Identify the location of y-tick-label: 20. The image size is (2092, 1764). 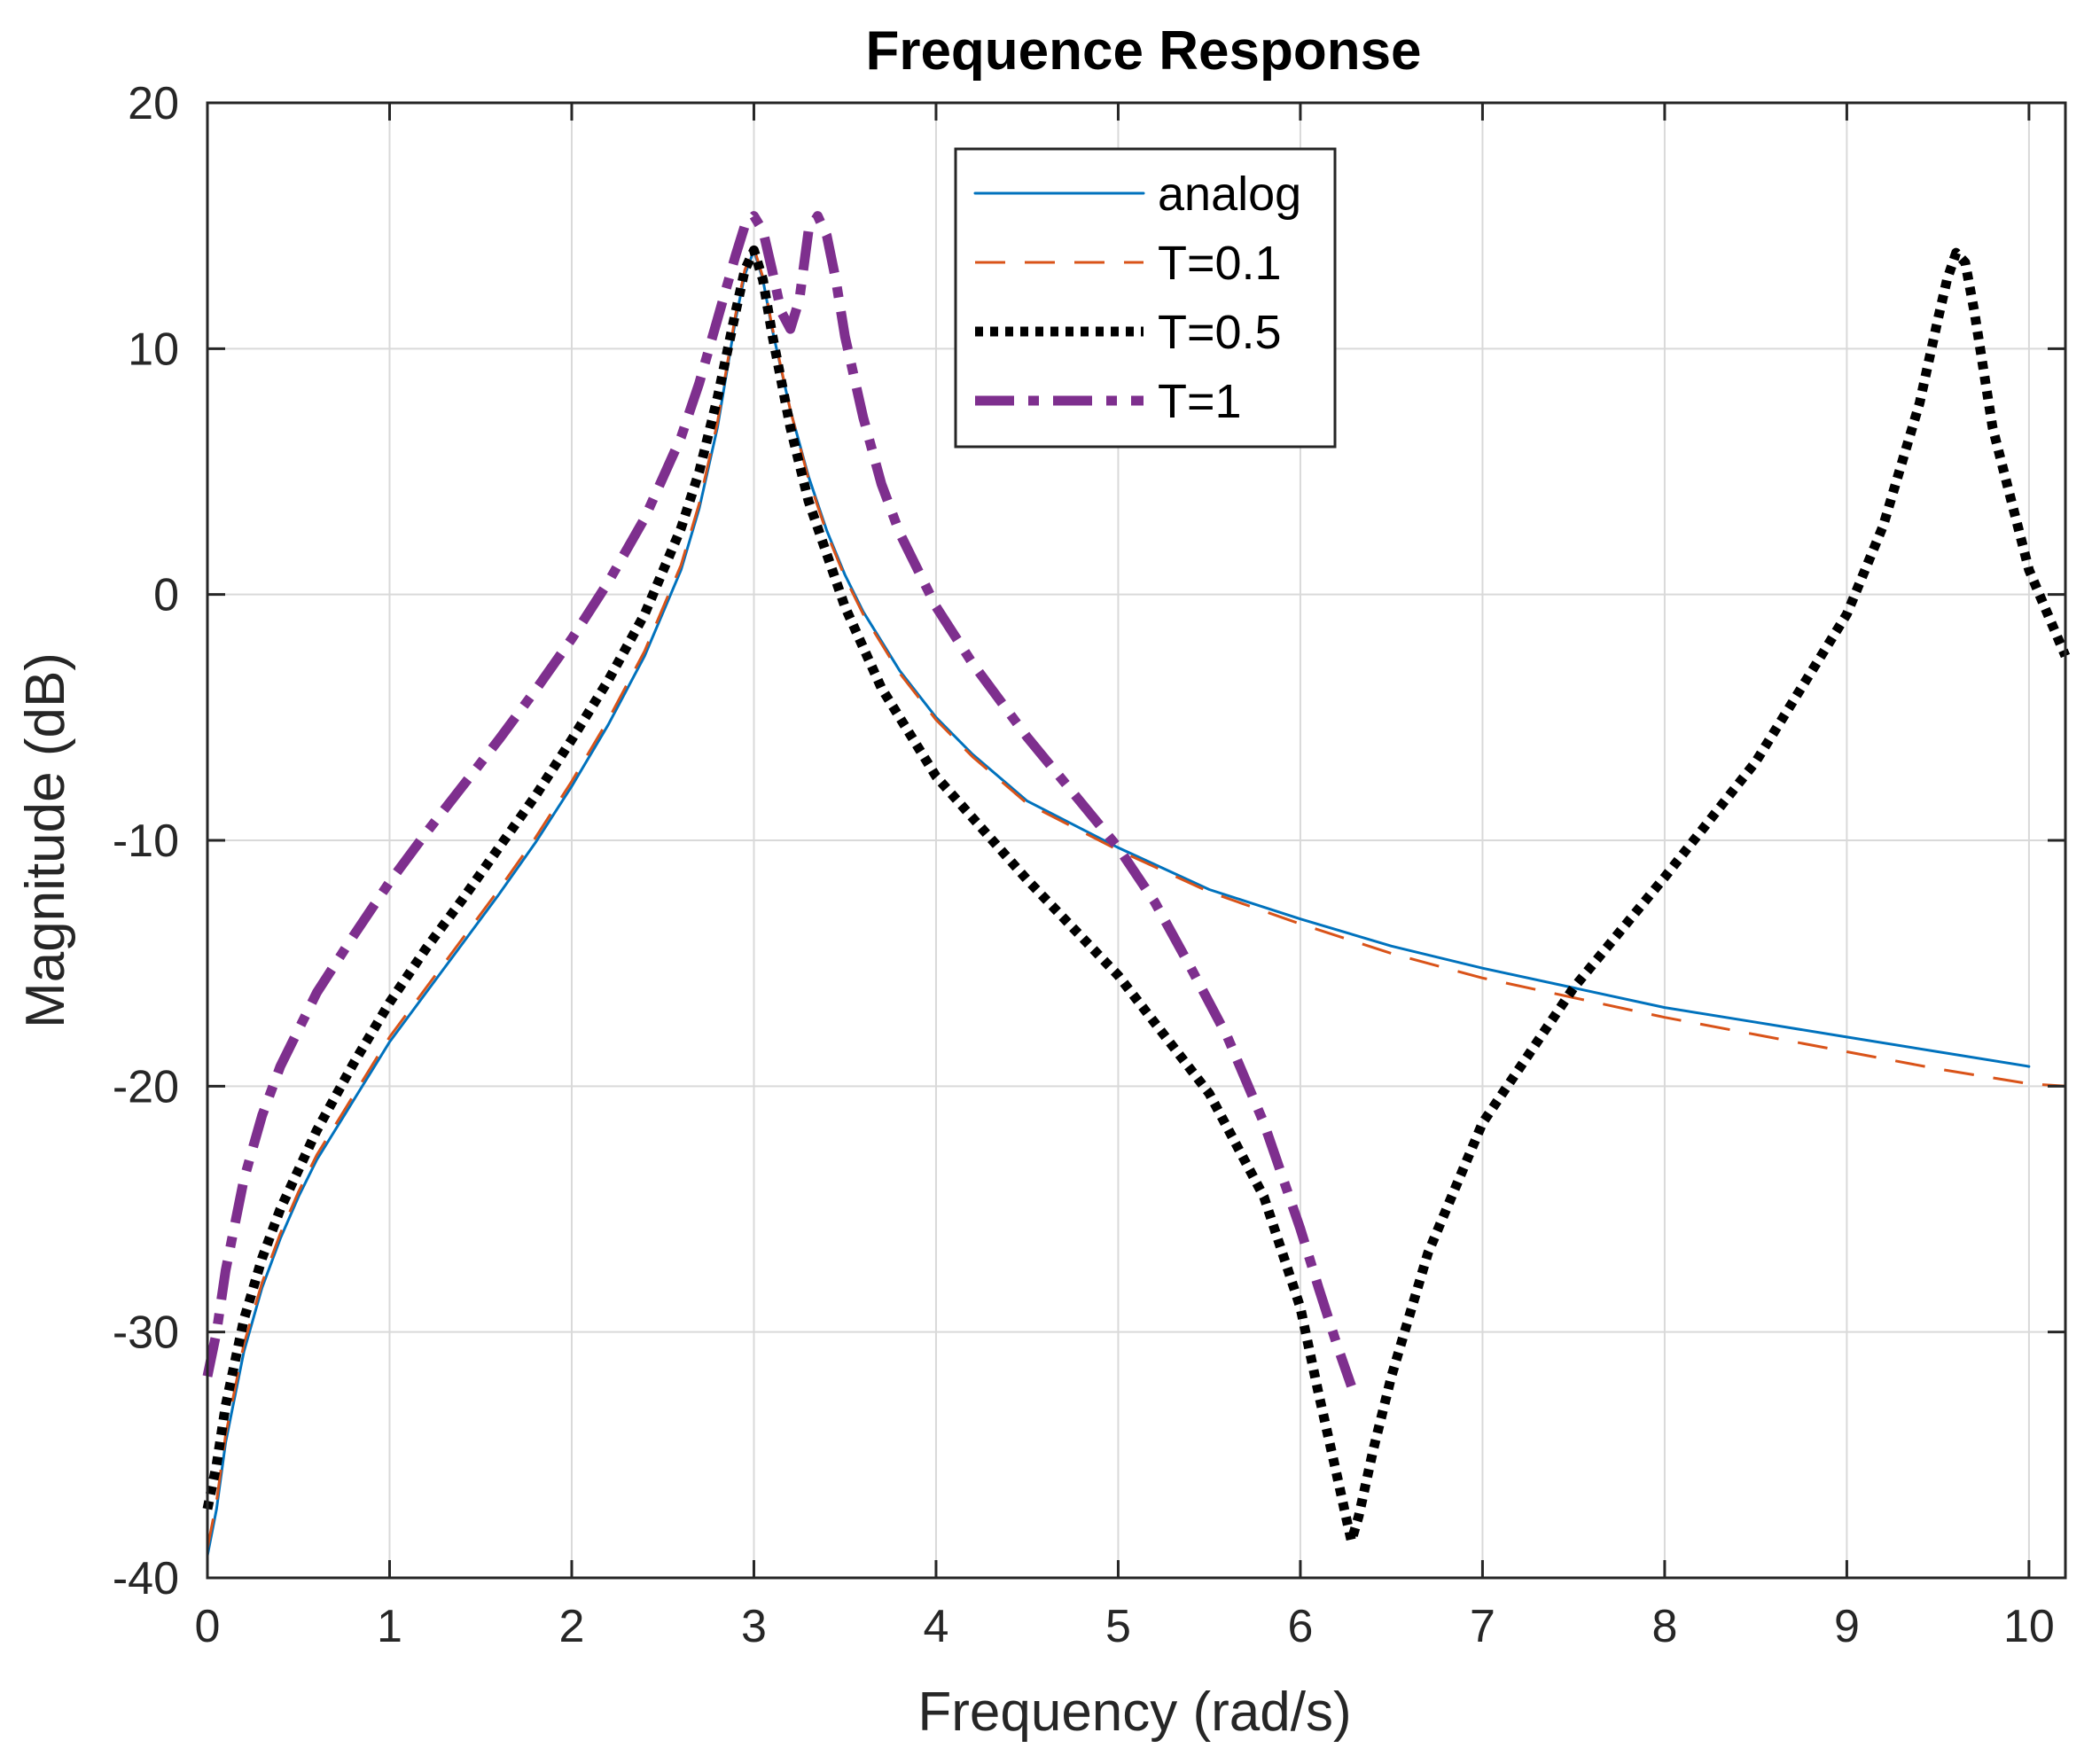
(153, 103).